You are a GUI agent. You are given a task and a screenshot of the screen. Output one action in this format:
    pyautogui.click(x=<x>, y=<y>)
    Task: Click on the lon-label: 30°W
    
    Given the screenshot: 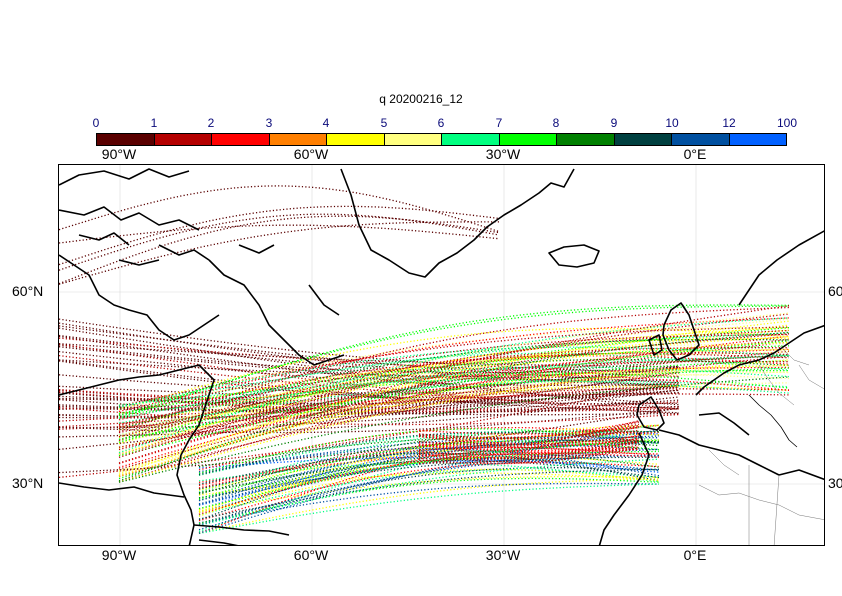 What is the action you would take?
    pyautogui.click(x=503, y=154)
    